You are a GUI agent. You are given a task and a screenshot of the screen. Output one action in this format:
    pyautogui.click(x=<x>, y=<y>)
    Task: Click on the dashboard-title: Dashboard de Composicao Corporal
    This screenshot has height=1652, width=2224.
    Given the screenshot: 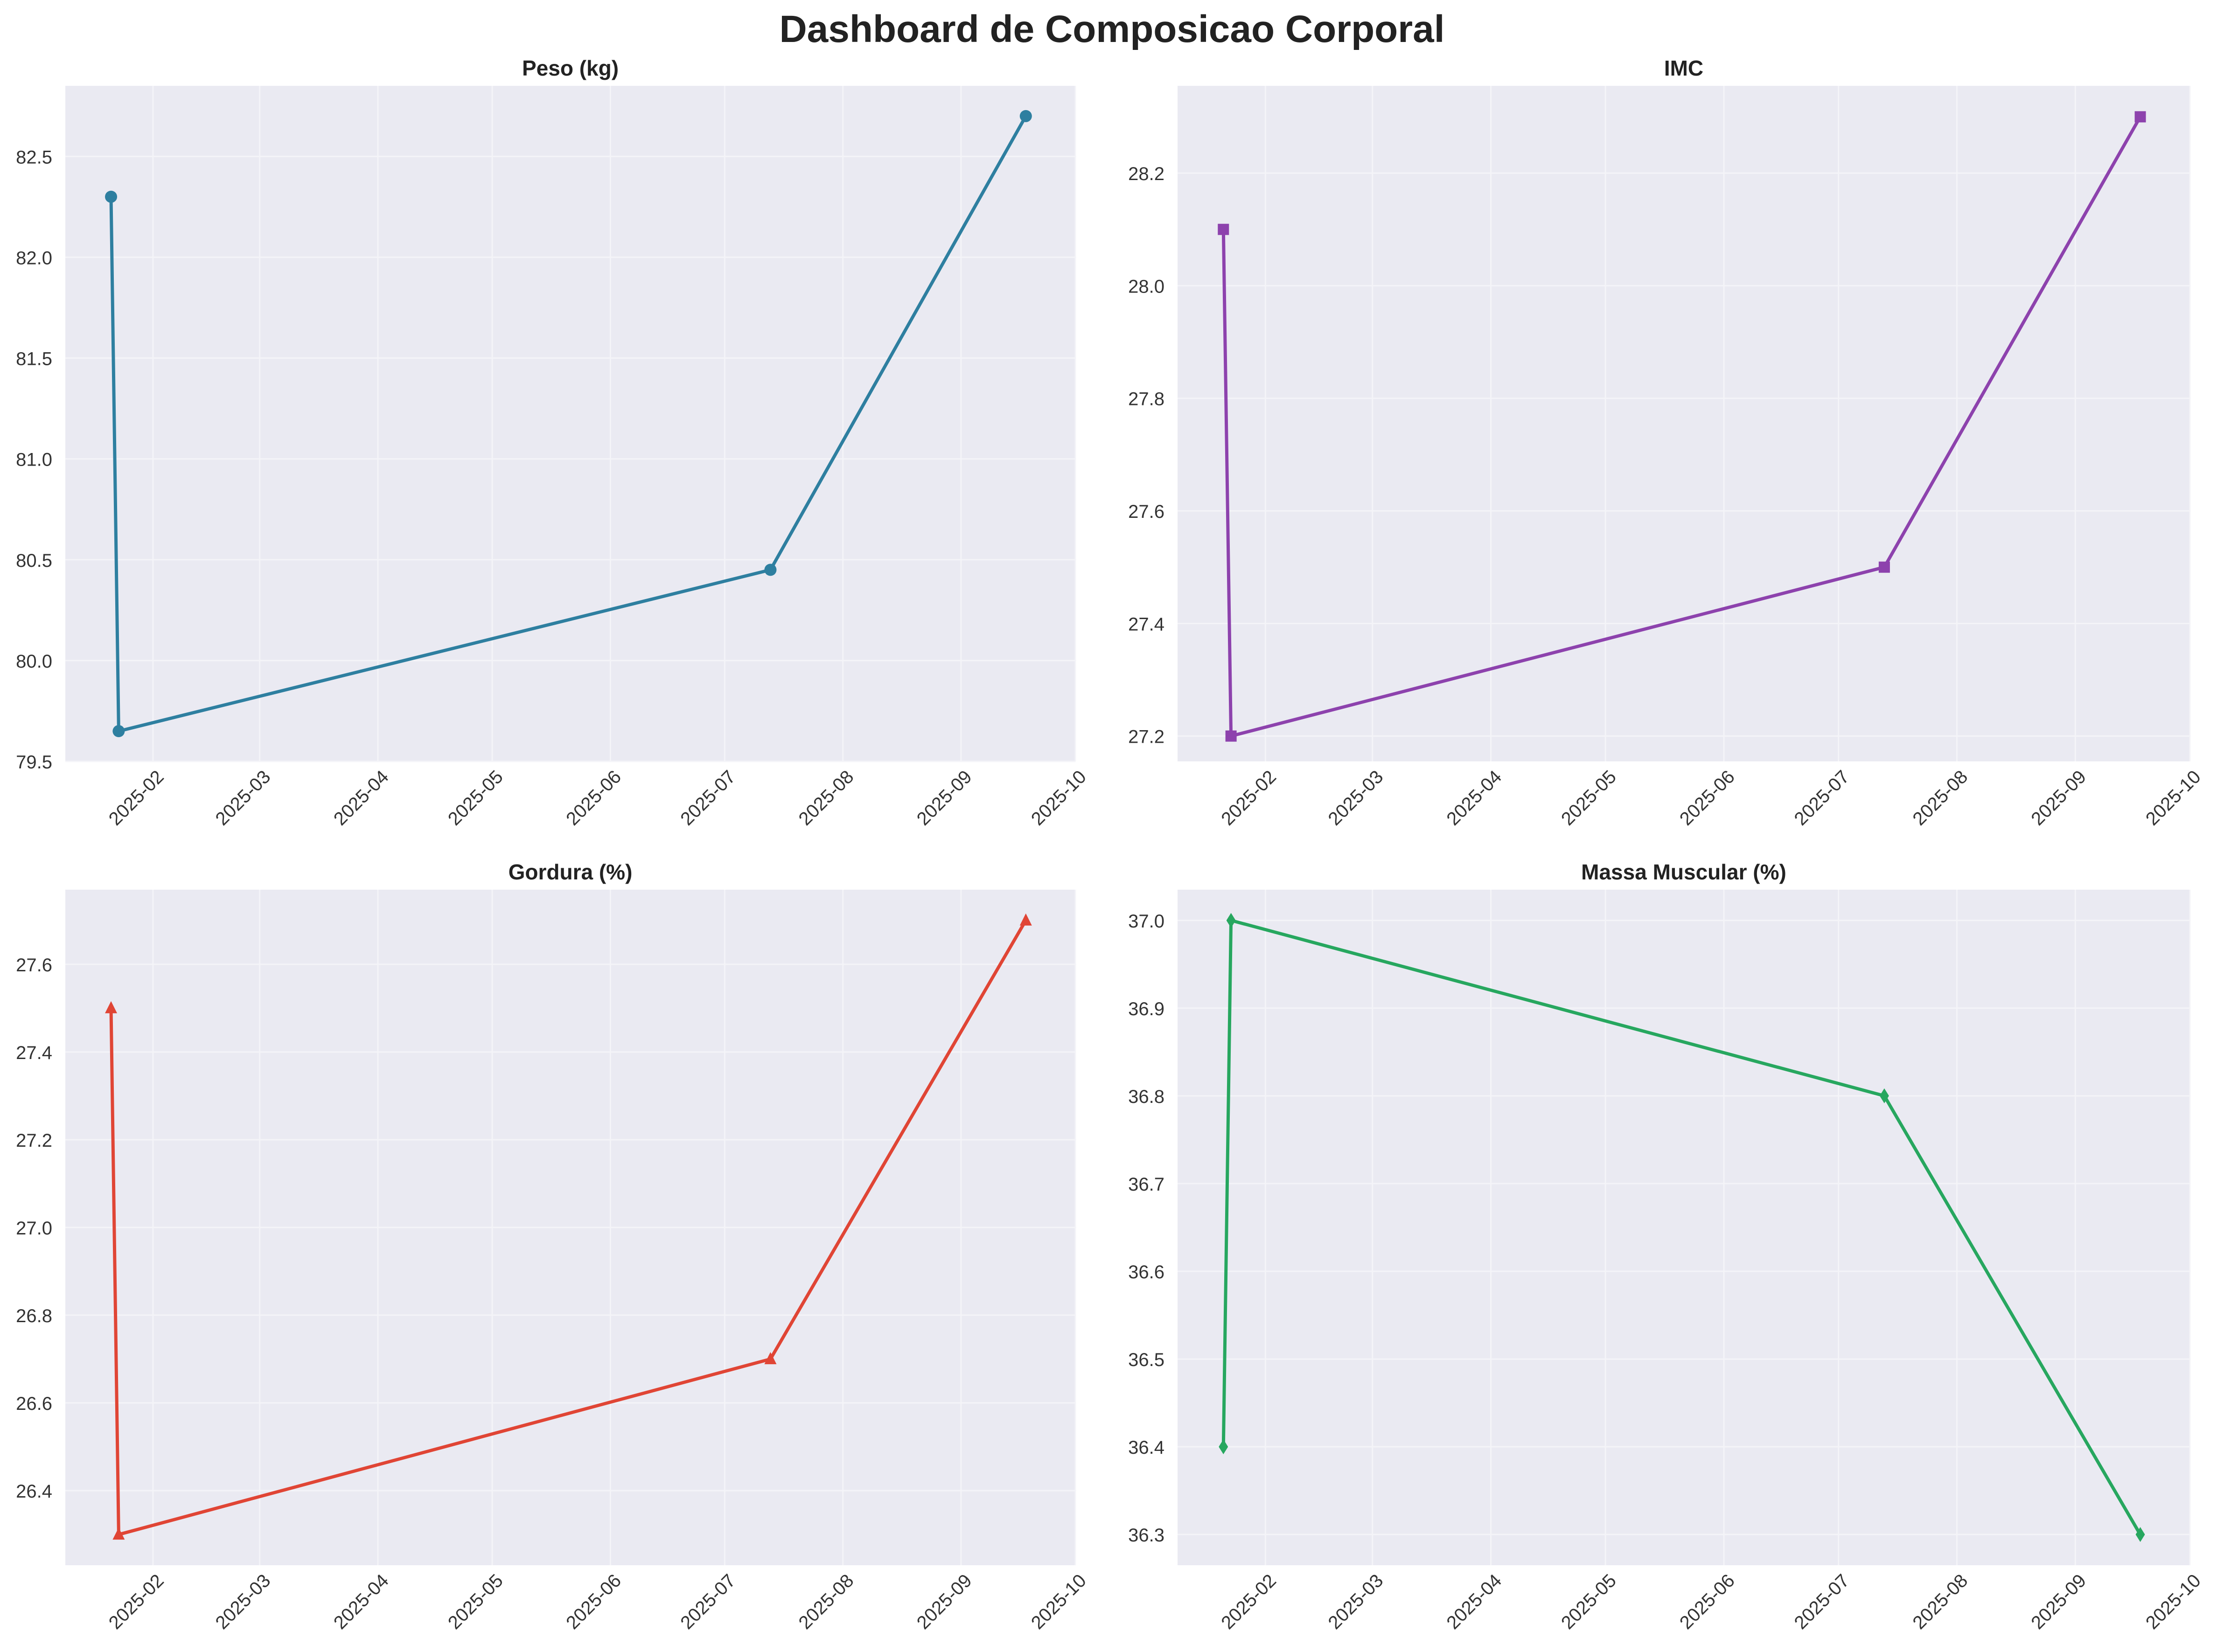 What is the action you would take?
    pyautogui.click(x=1112, y=29)
    